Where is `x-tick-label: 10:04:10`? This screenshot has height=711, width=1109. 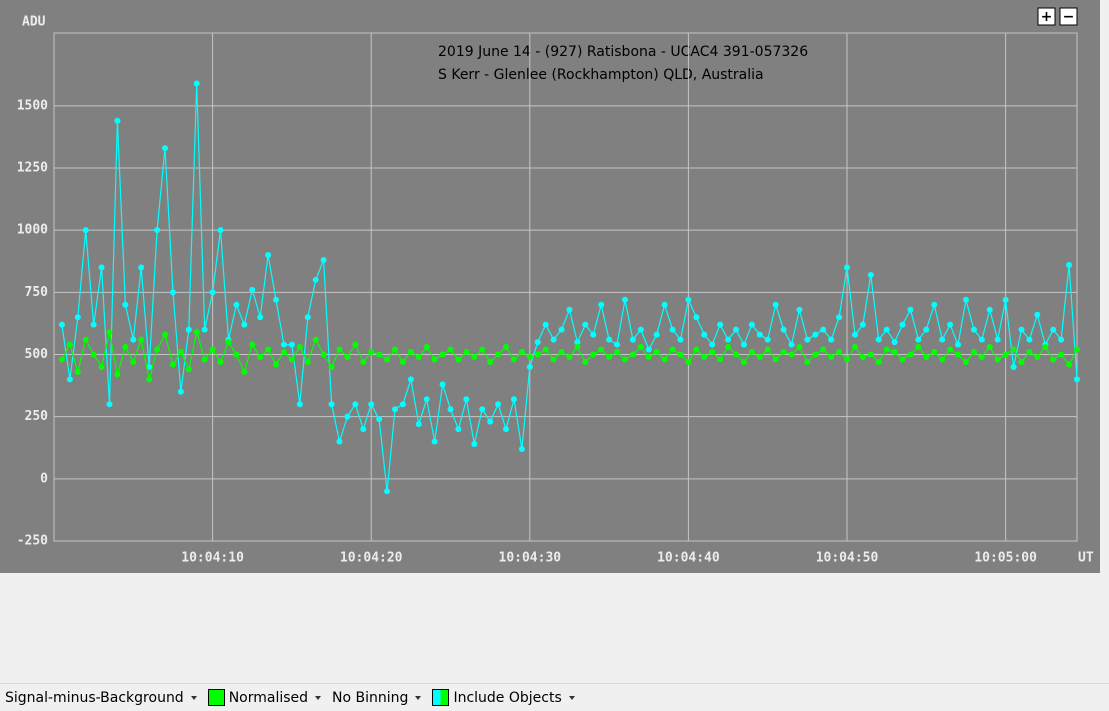
x-tick-label: 10:04:10 is located at coordinates (212, 558).